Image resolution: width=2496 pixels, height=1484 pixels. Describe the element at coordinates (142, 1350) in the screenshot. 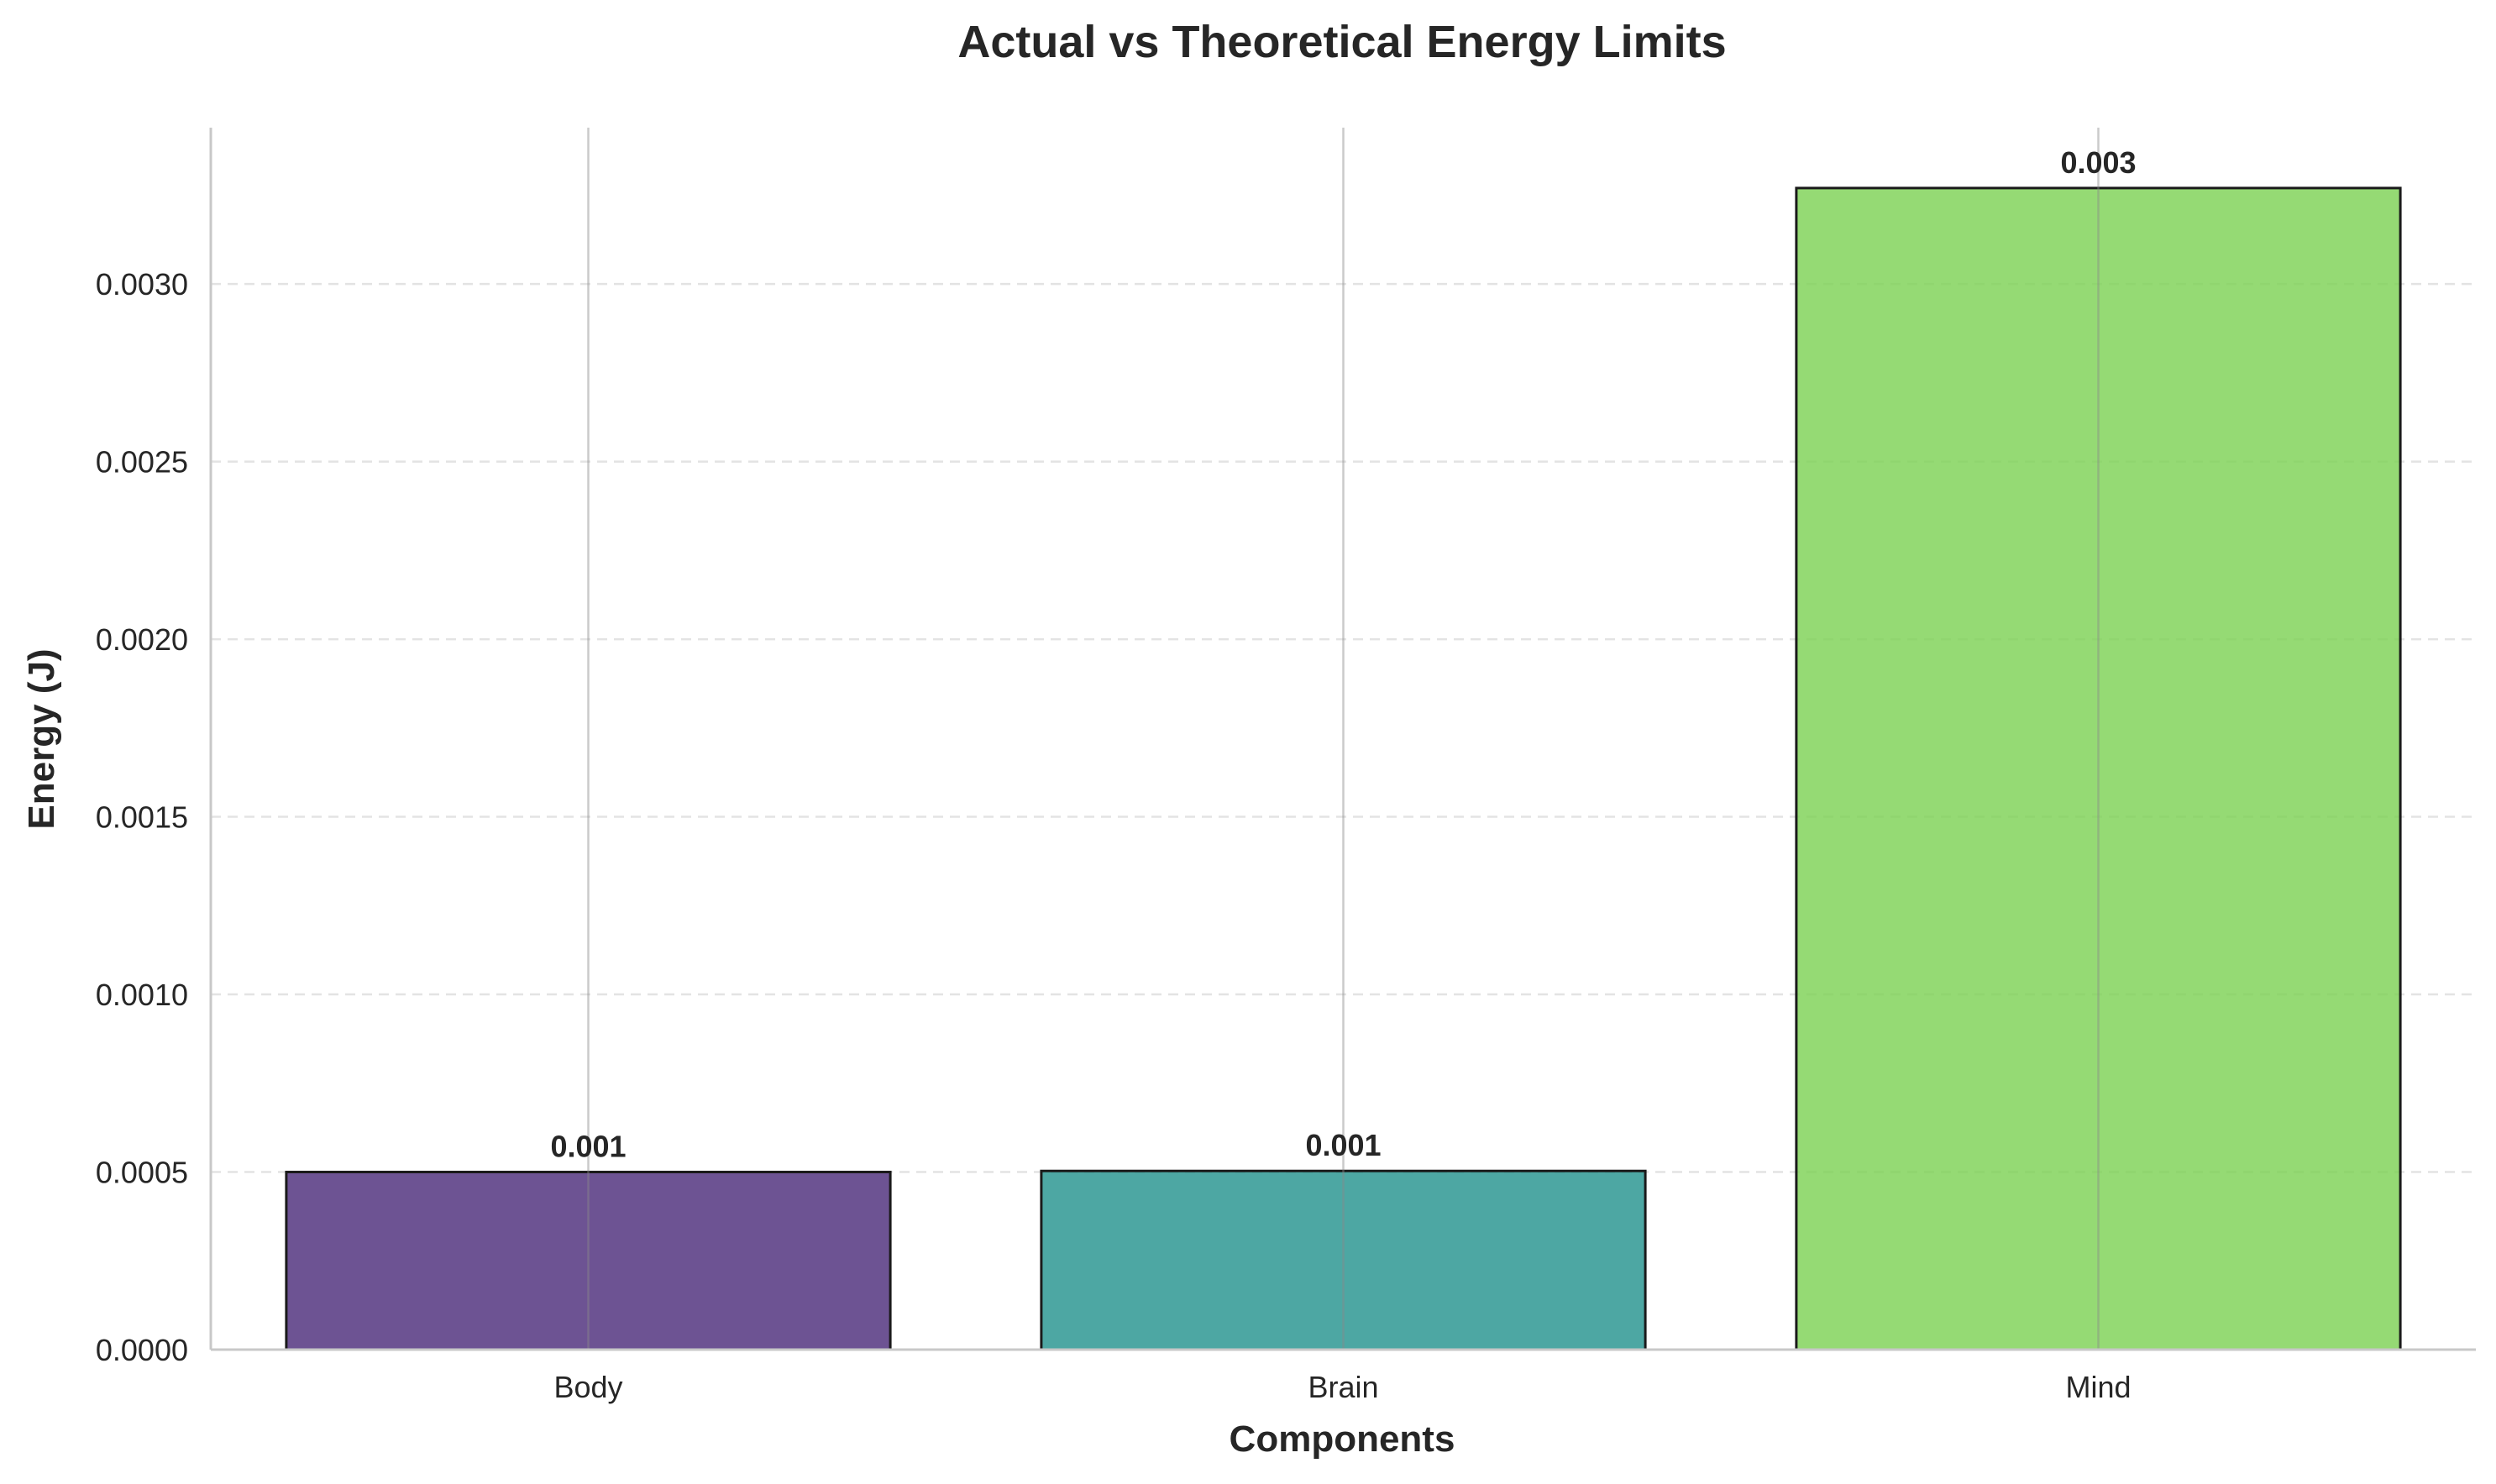

I see `y-tick-label: 0.0000` at that location.